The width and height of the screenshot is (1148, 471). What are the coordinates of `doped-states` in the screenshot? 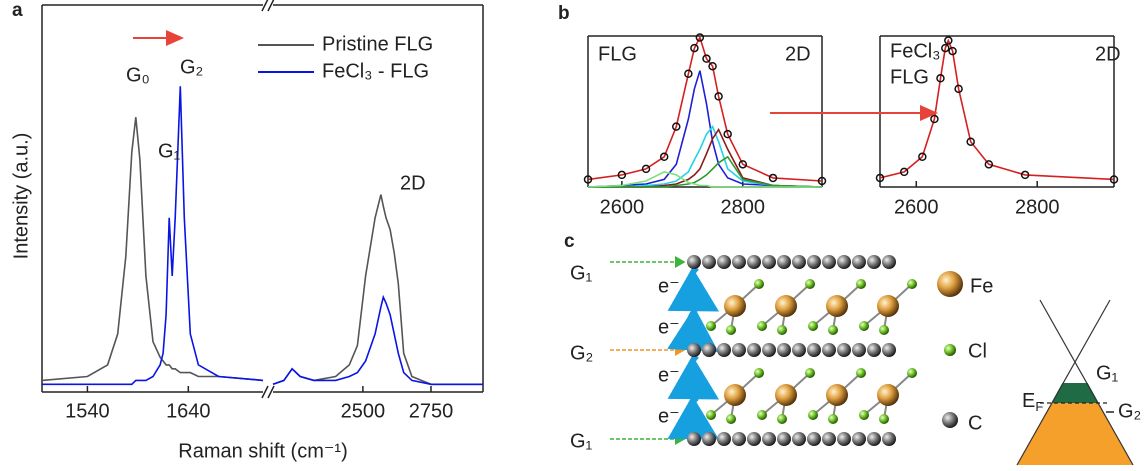 It's located at (1075, 393).